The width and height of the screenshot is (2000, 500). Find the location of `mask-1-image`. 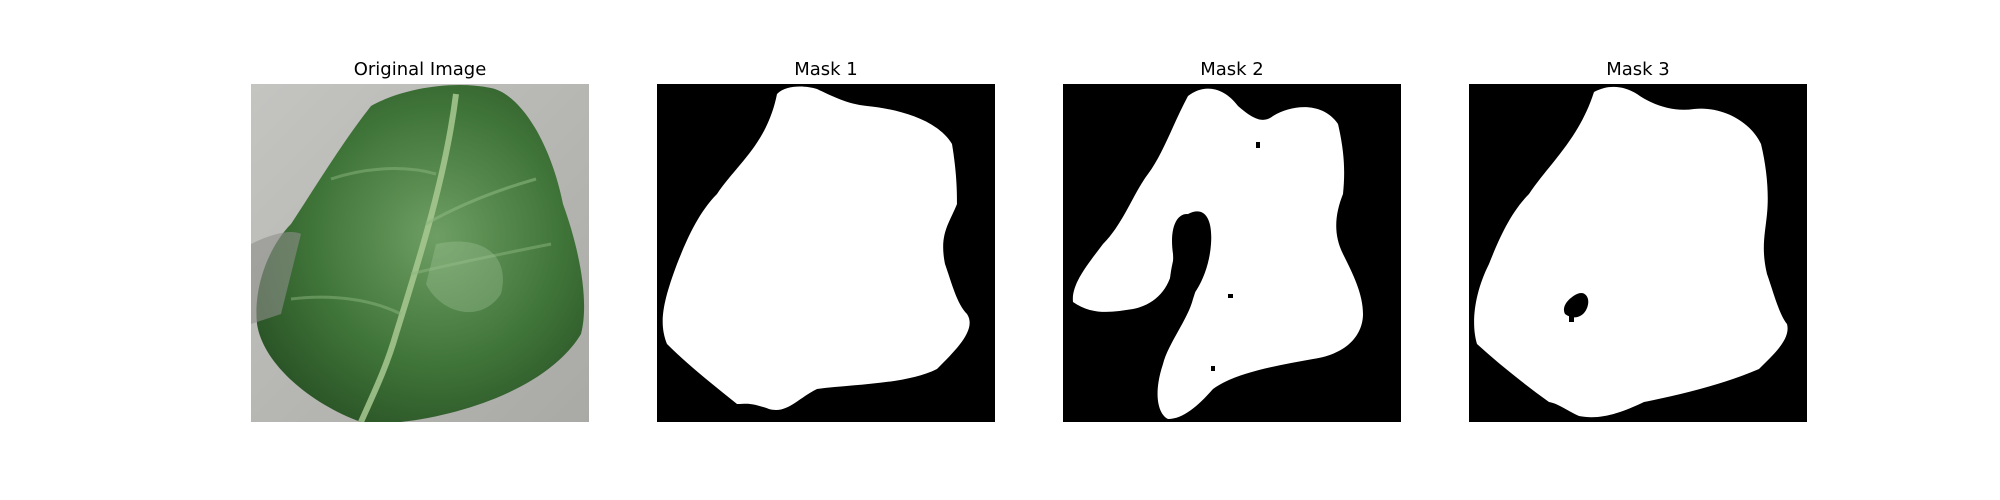

mask-1-image is located at coordinates (826, 253).